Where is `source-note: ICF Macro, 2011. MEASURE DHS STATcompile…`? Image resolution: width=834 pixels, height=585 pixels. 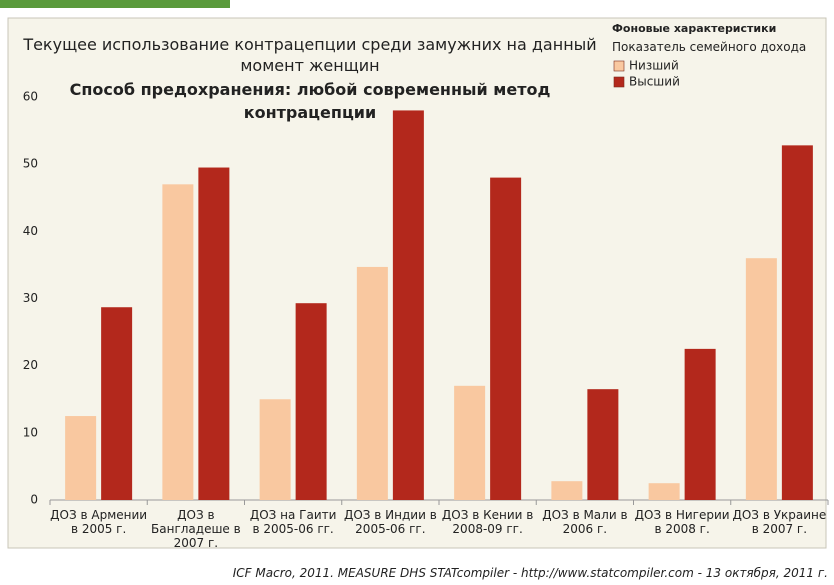 source-note: ICF Macro, 2011. MEASURE DHS STATcompile… is located at coordinates (530, 573).